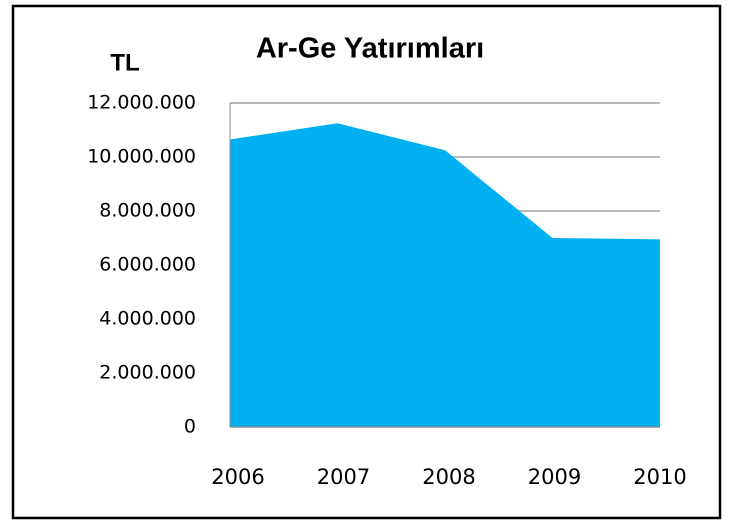  What do you see at coordinates (554, 477) in the screenshot?
I see `x-tick-label: 2009` at bounding box center [554, 477].